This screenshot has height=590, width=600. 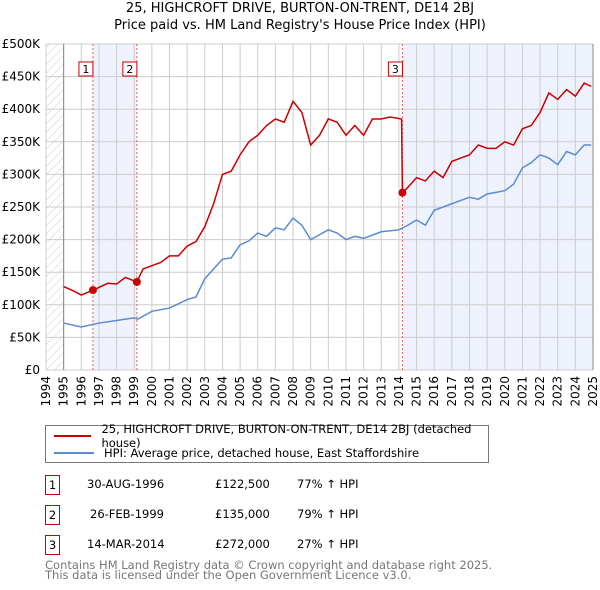 What do you see at coordinates (487, 391) in the screenshot?
I see `x-tick-label: 2019` at bounding box center [487, 391].